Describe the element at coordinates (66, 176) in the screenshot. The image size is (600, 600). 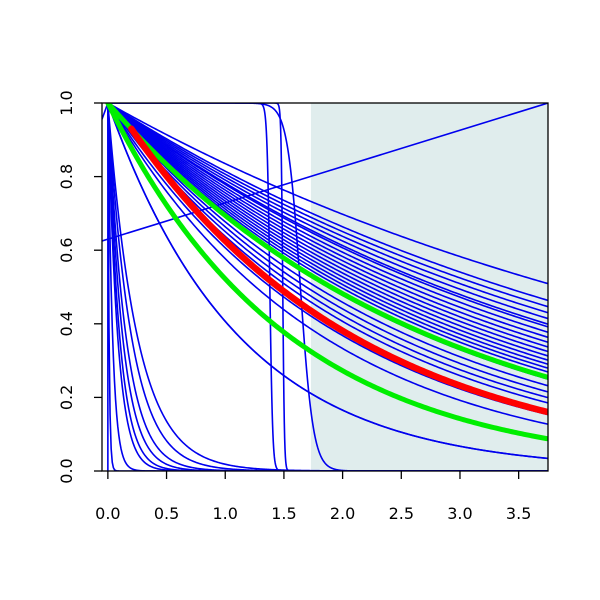
I see `y-tick-label: 0.8` at that location.